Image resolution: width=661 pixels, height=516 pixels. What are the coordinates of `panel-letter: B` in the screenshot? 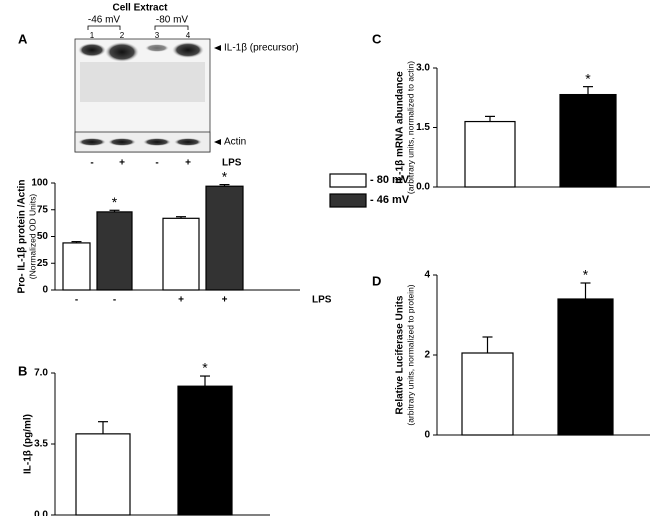 It's located at (22, 370).